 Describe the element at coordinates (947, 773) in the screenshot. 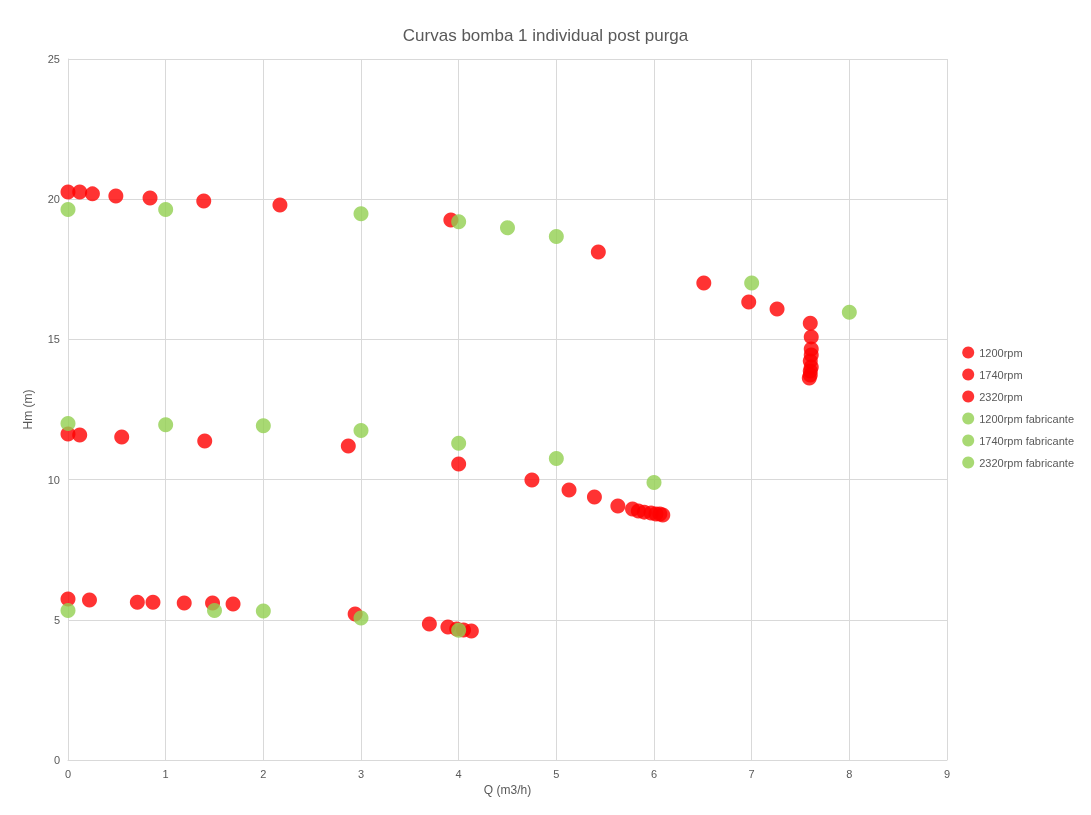

I see `x-tick-label: 9` at that location.